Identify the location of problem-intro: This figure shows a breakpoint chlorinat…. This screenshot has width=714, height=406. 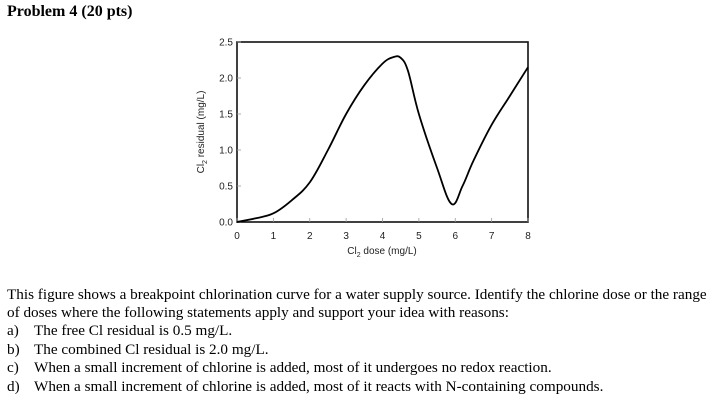
(357, 303).